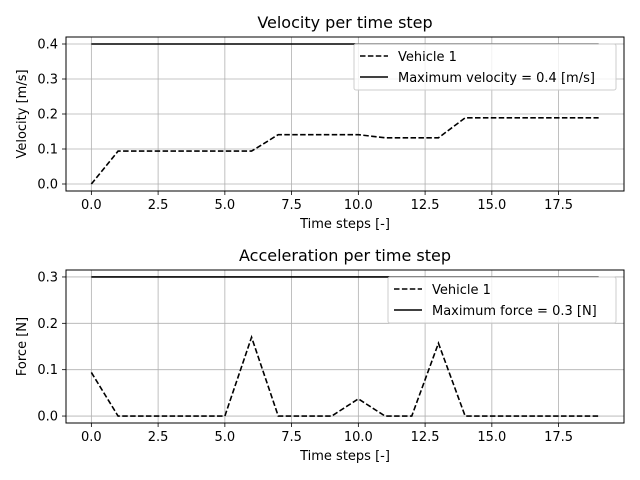  I want to click on acceleration-y-axis-label: Force [N], so click(22, 346).